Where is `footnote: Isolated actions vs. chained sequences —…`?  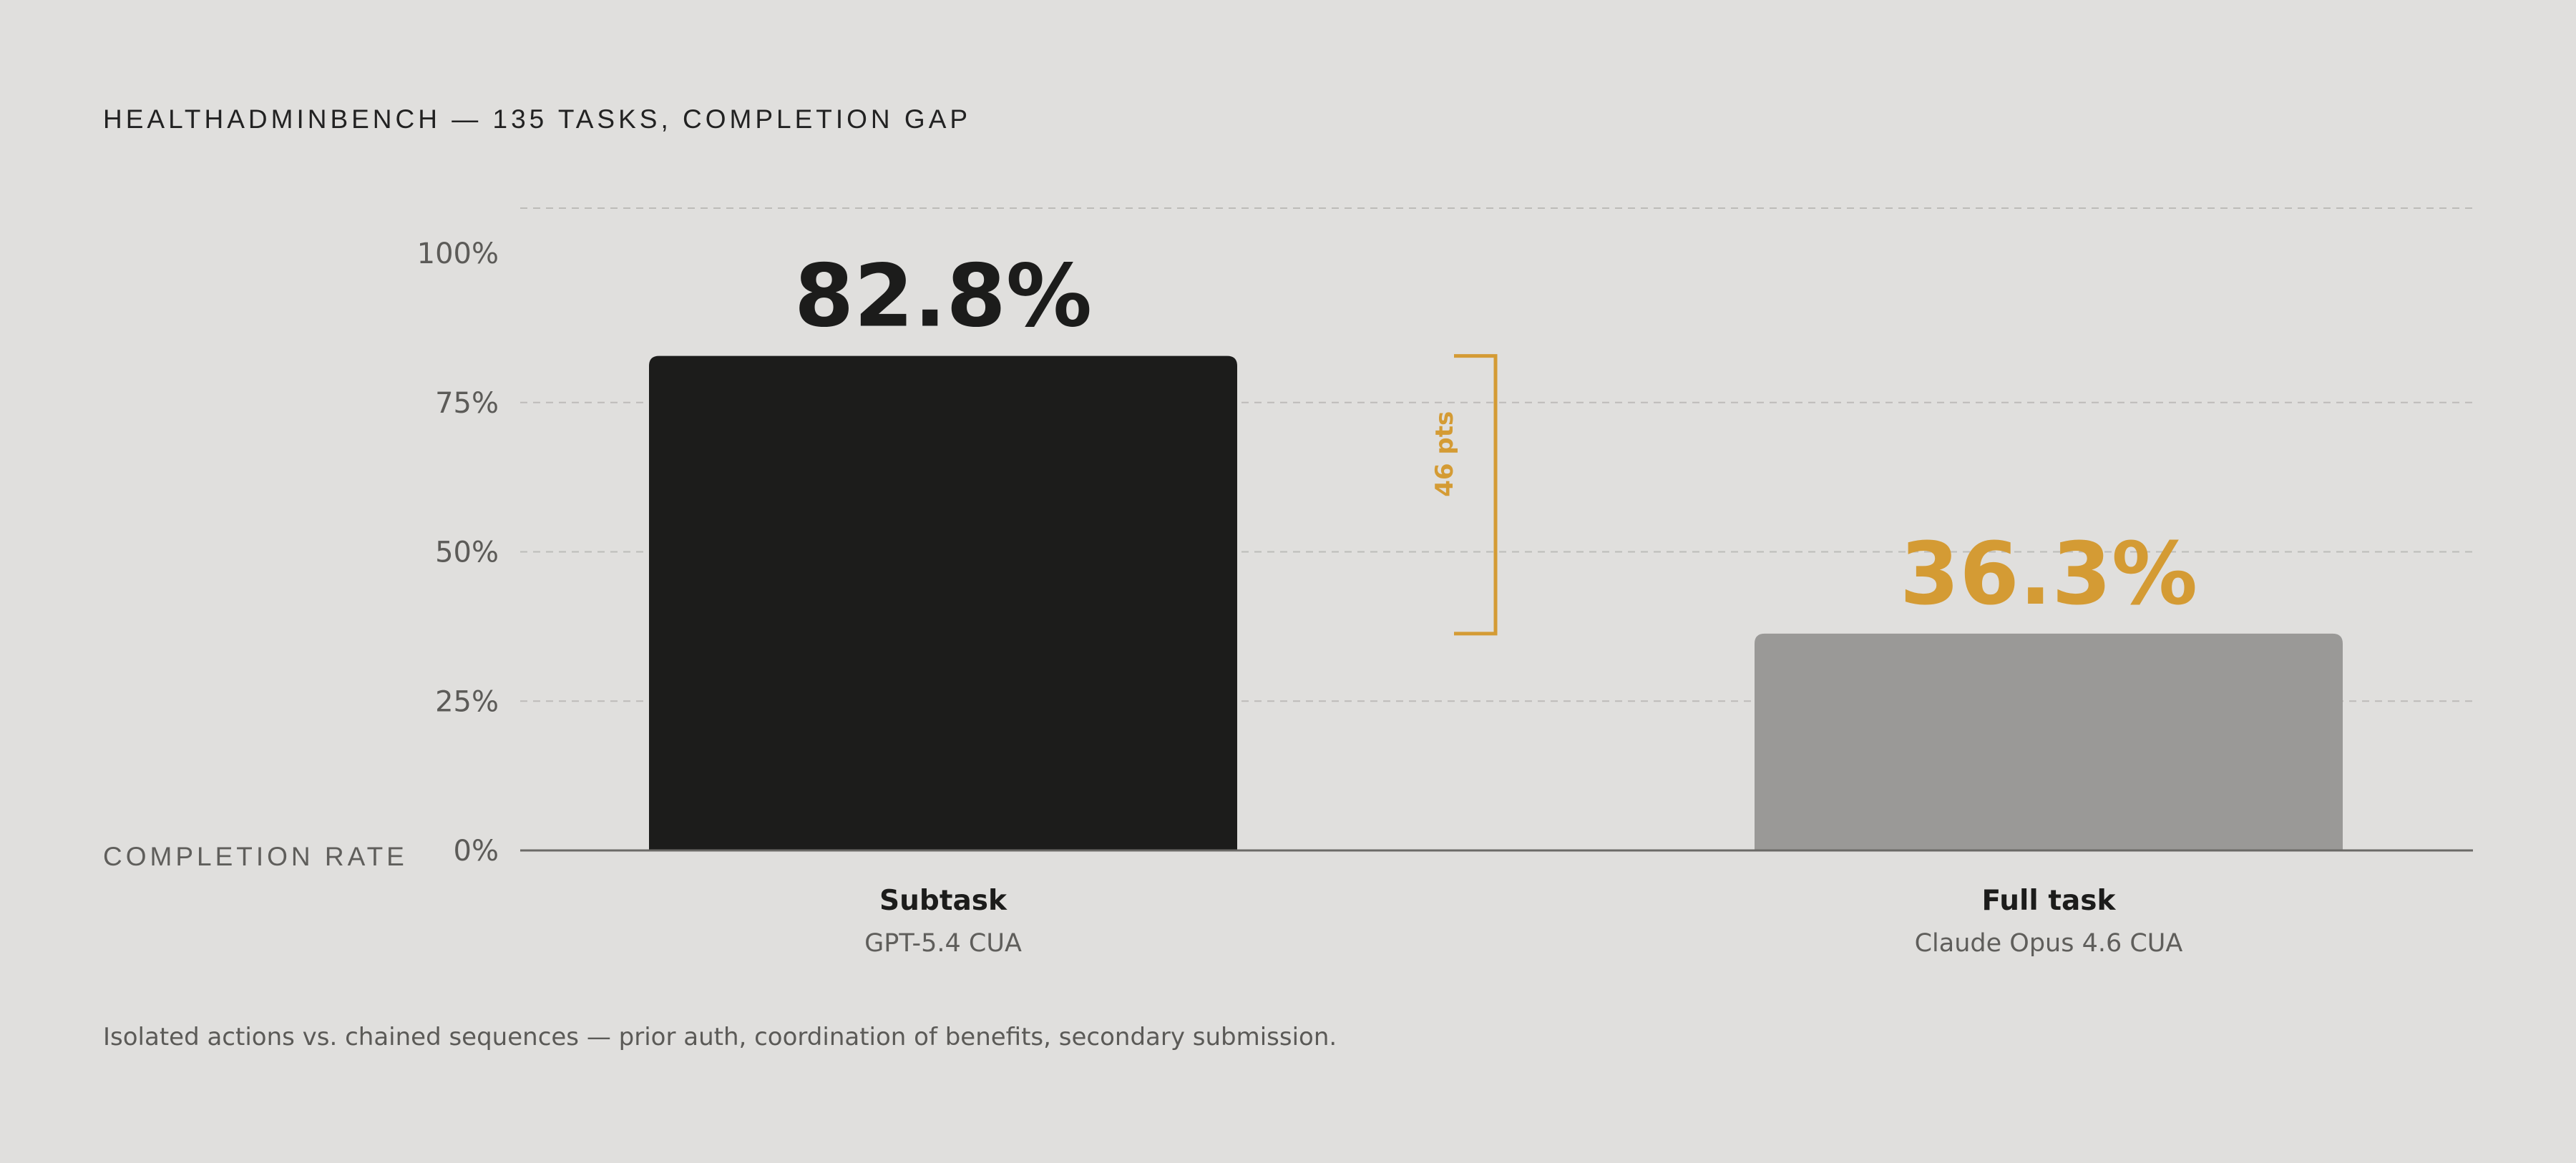
footnote: Isolated actions vs. chained sequences —… is located at coordinates (720, 1037).